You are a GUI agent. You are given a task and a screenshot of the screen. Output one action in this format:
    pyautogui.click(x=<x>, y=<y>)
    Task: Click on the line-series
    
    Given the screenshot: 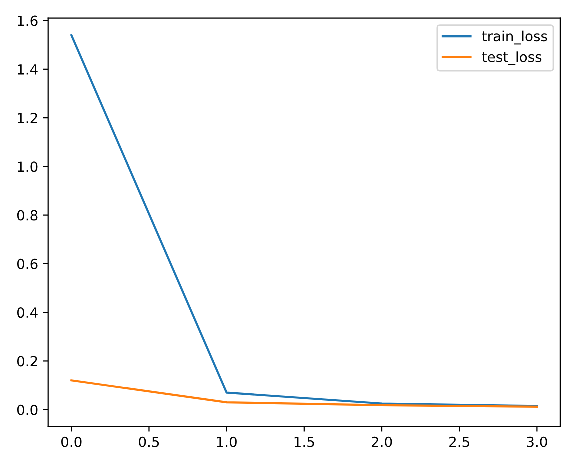 What is the action you would take?
    pyautogui.click(x=304, y=394)
    